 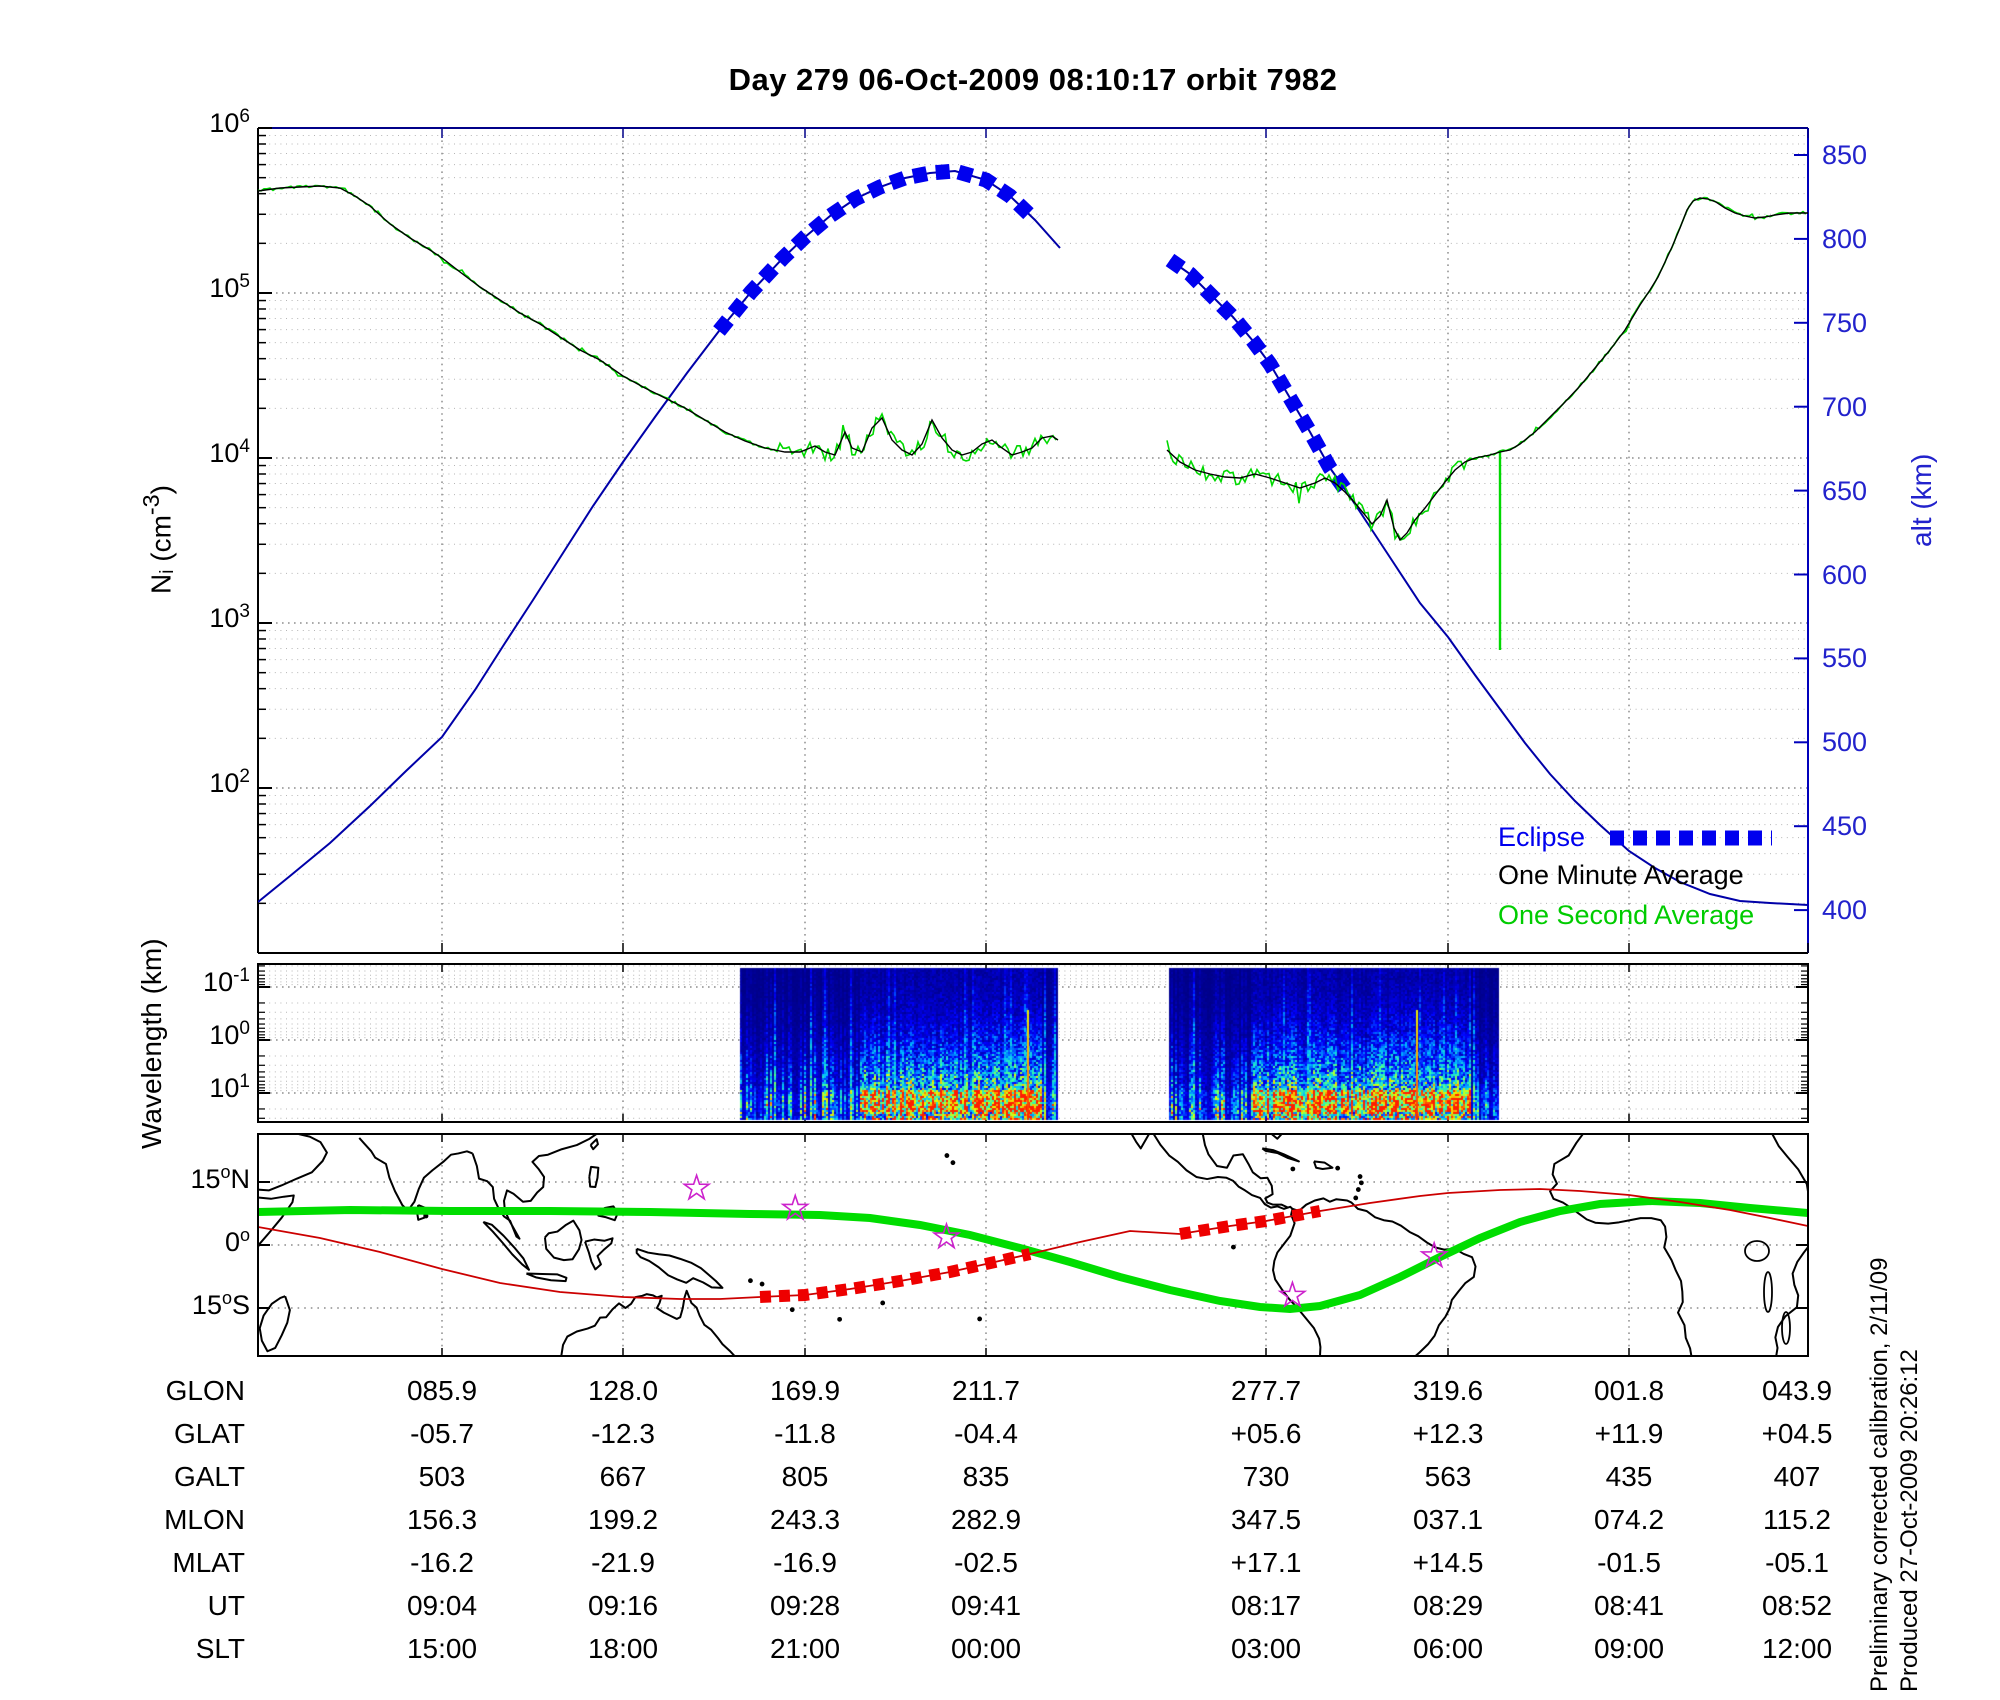 I want to click on panel1-ylabel-left: Ni (cm-3), so click(x=158, y=540).